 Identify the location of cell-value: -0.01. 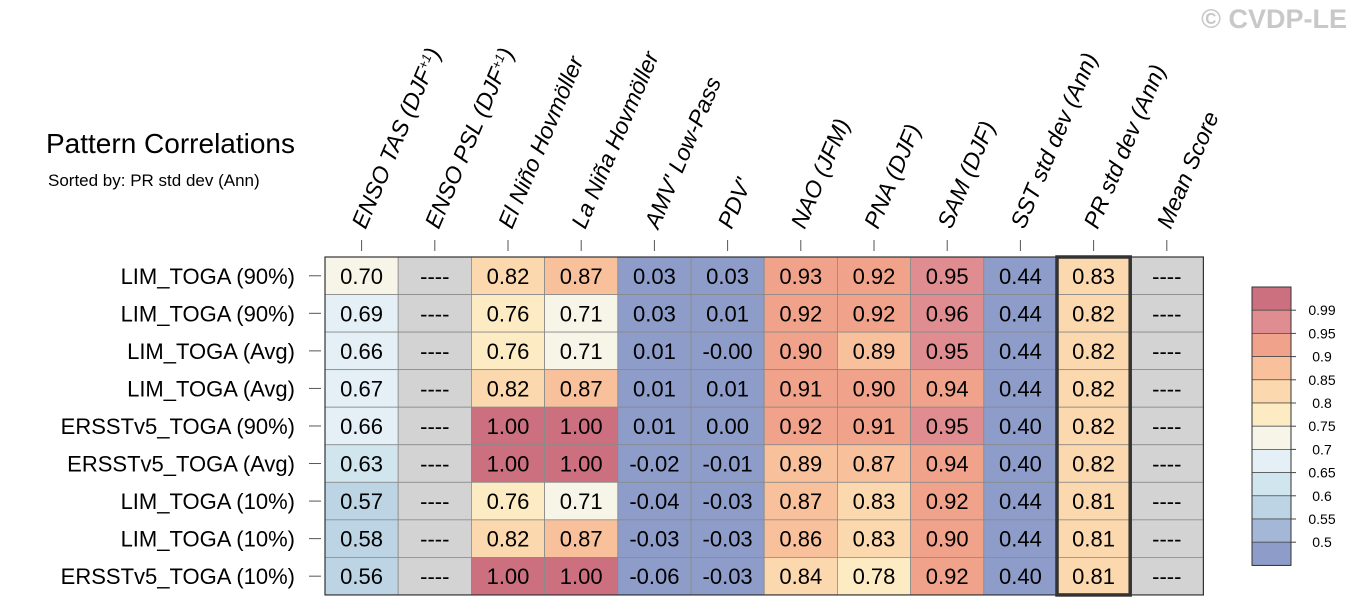
(728, 464).